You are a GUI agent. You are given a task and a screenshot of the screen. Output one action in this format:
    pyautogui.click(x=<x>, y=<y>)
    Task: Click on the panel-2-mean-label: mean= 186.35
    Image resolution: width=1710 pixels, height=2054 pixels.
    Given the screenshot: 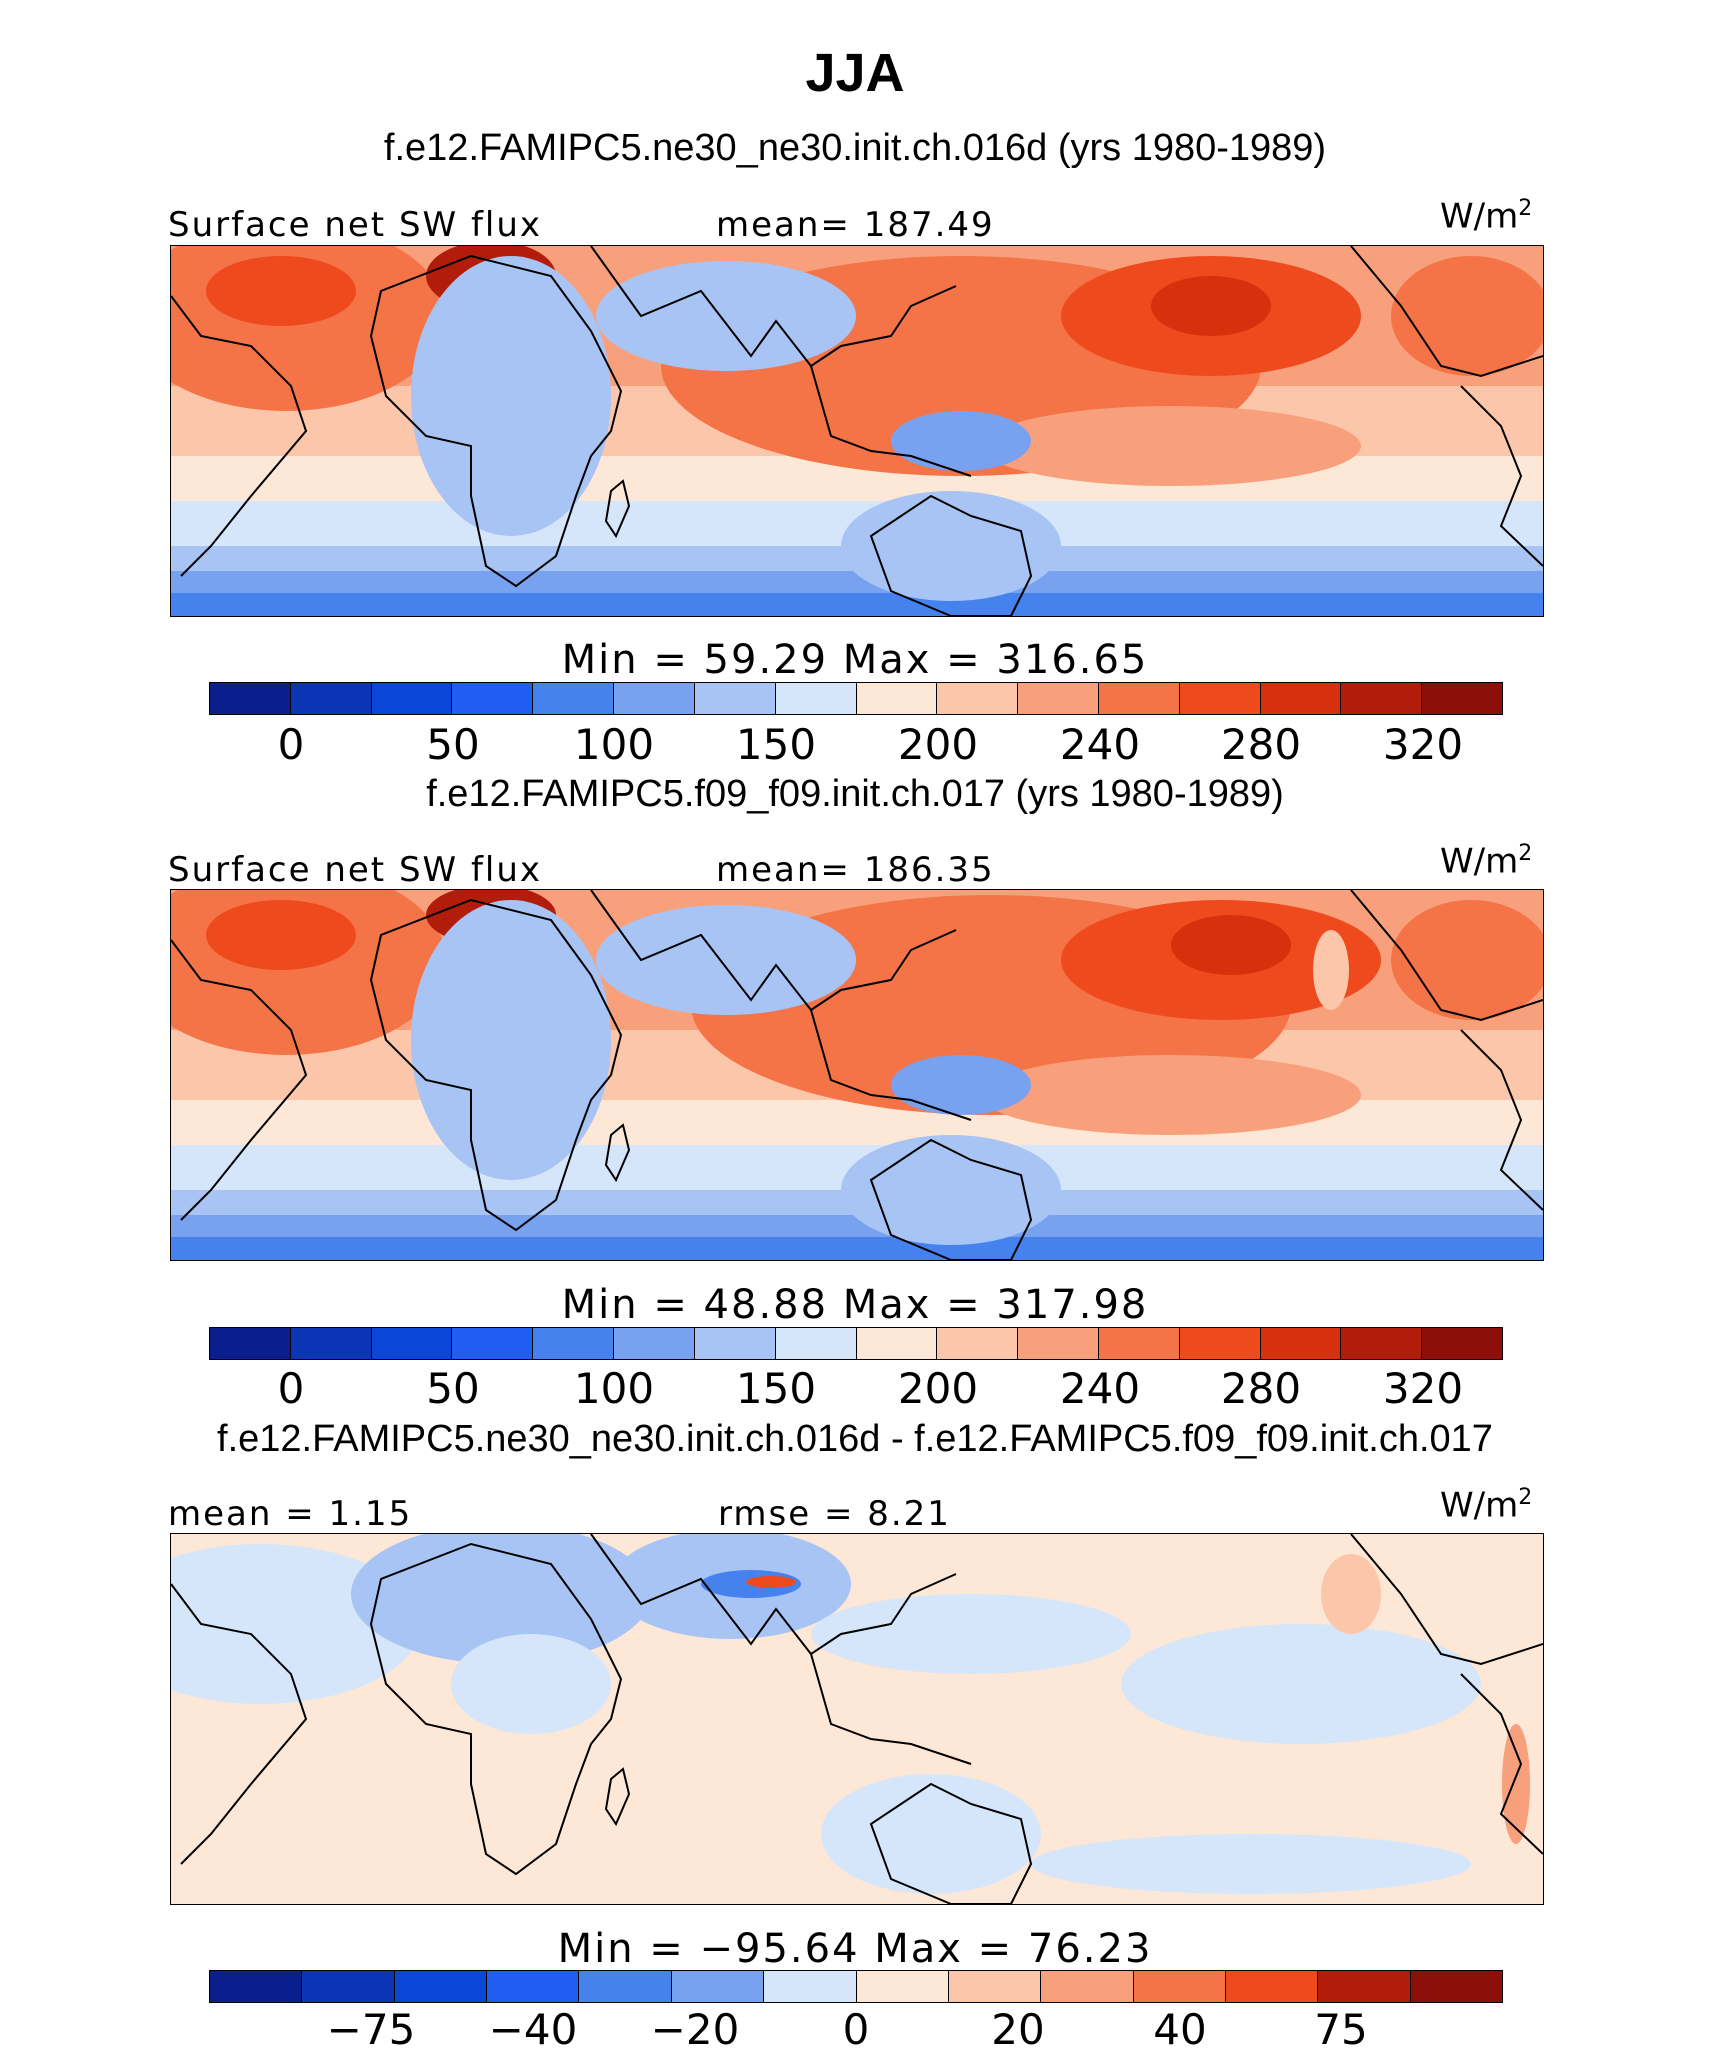 What is the action you would take?
    pyautogui.click(x=855, y=870)
    